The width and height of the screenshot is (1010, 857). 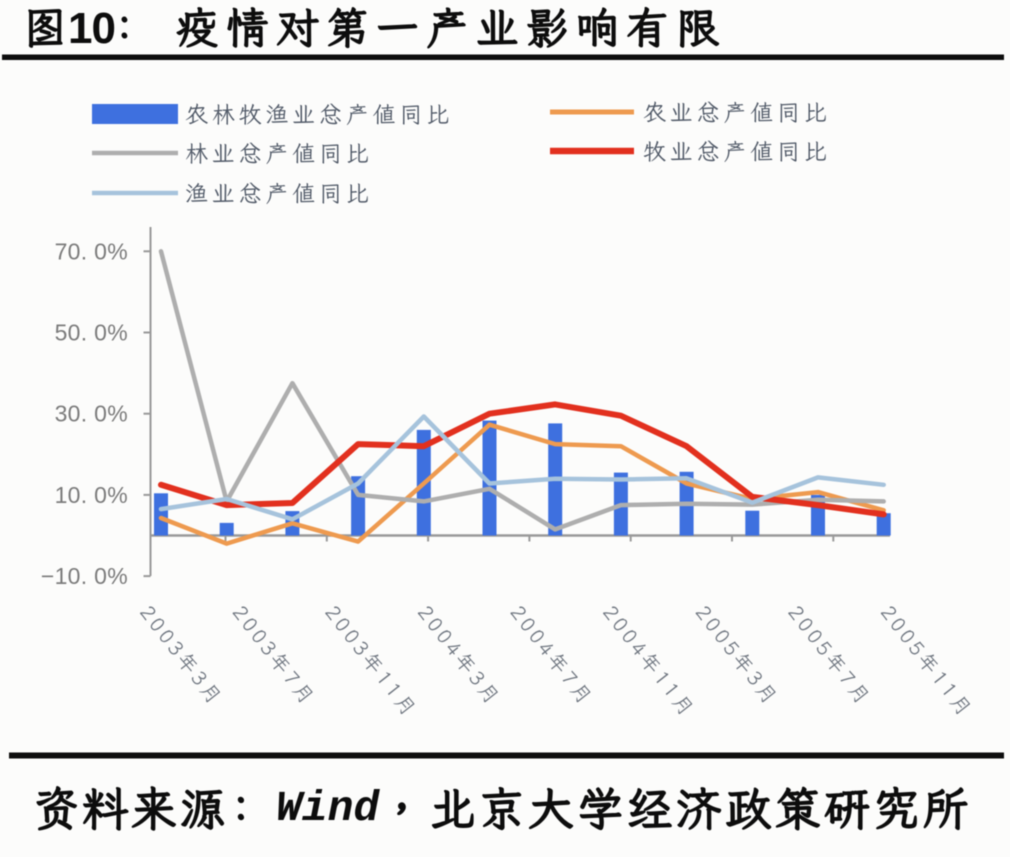 What do you see at coordinates (91, 414) in the screenshot?
I see `svg-text: 30. 0%` at bounding box center [91, 414].